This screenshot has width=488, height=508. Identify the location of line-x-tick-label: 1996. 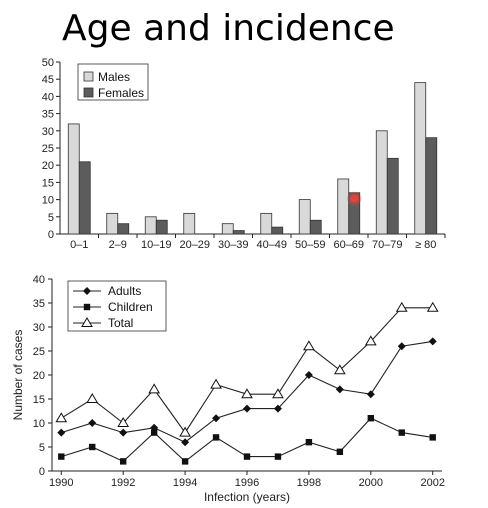
(247, 483).